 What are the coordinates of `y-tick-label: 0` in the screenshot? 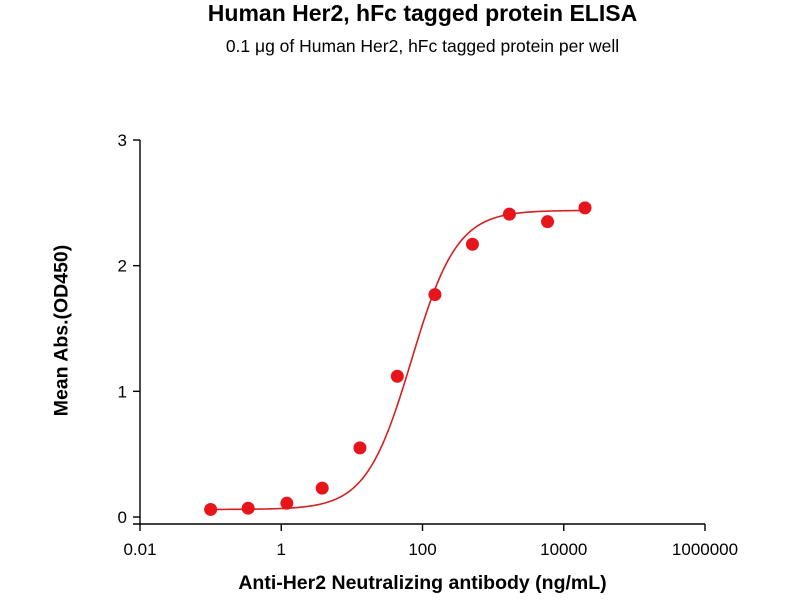 It's located at (122, 517).